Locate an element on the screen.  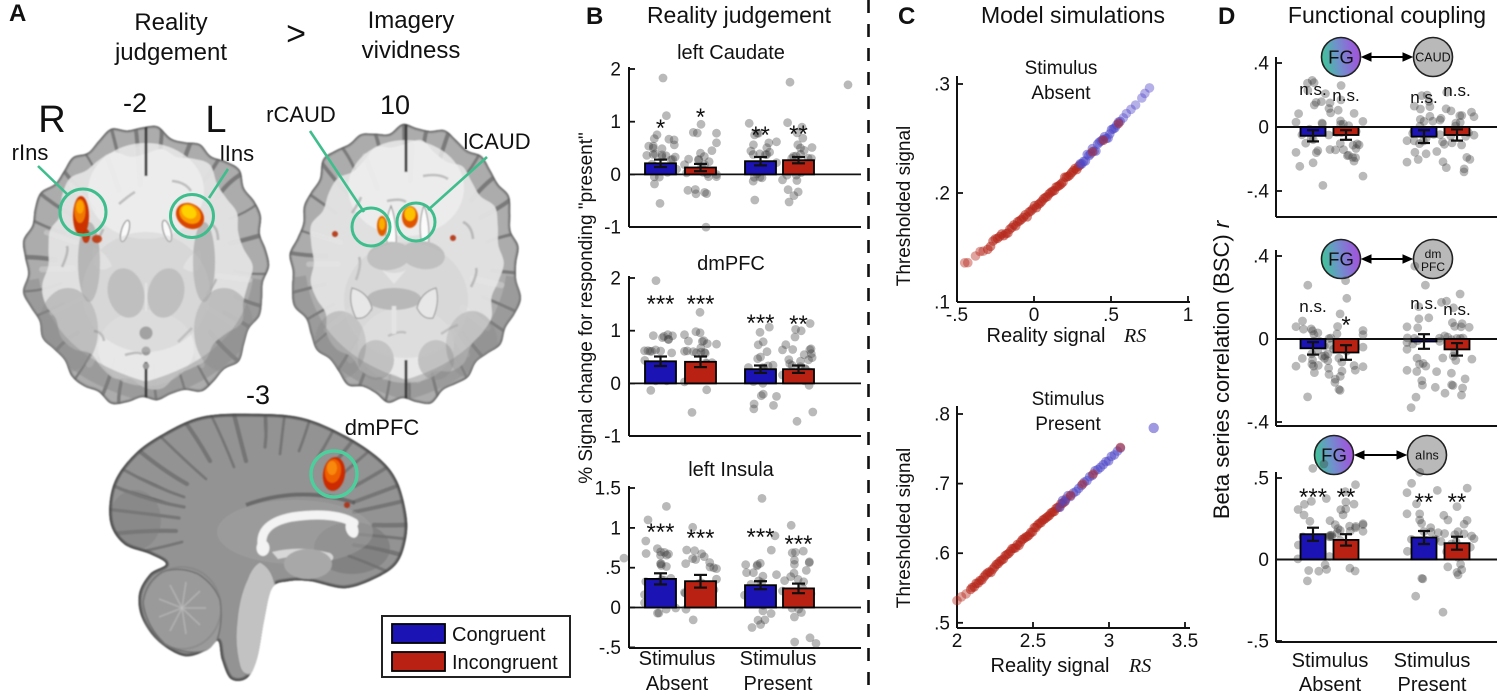
svg-text: PFC is located at coordinates (1433, 267).